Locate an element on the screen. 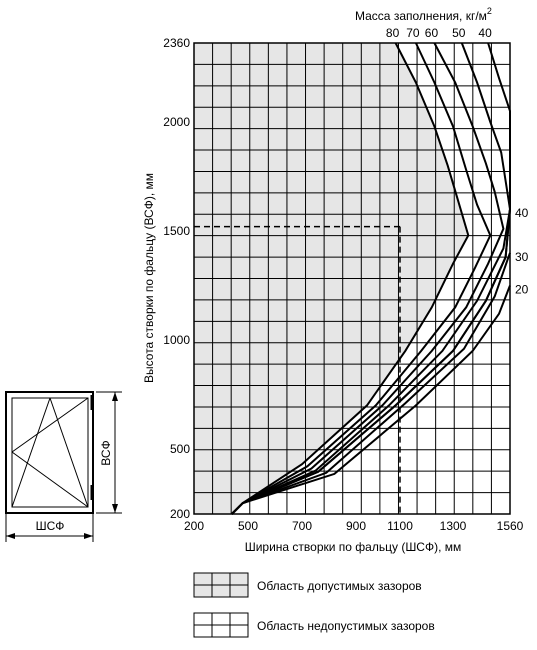  curve-label-top: 60 is located at coordinates (432, 33).